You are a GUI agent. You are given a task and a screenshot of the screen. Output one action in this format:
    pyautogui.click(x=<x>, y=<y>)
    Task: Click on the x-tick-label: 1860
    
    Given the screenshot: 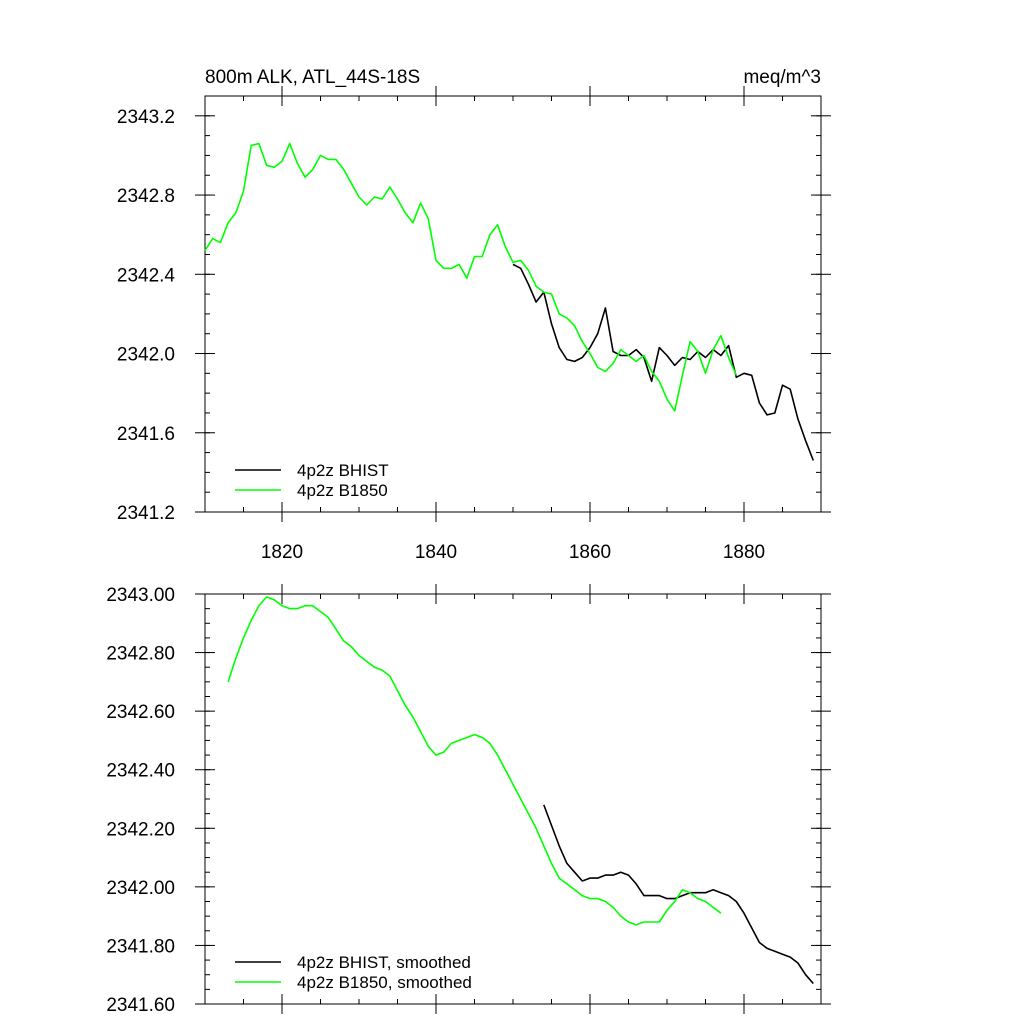 What is the action you would take?
    pyautogui.click(x=590, y=552)
    